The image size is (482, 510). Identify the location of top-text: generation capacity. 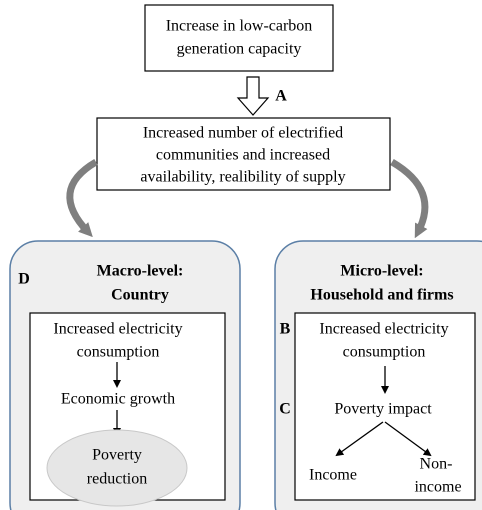
(239, 49).